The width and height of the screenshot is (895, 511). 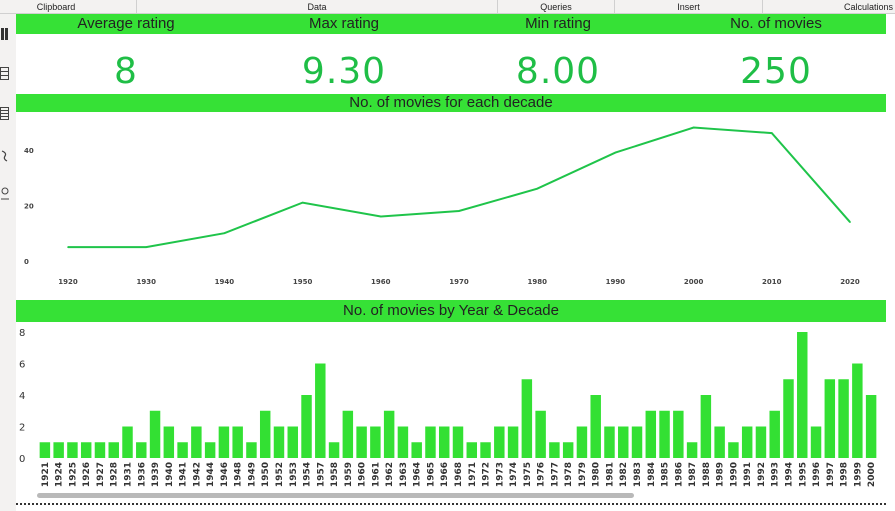 I want to click on bar-x-tick-label: 1973, so click(x=500, y=474).